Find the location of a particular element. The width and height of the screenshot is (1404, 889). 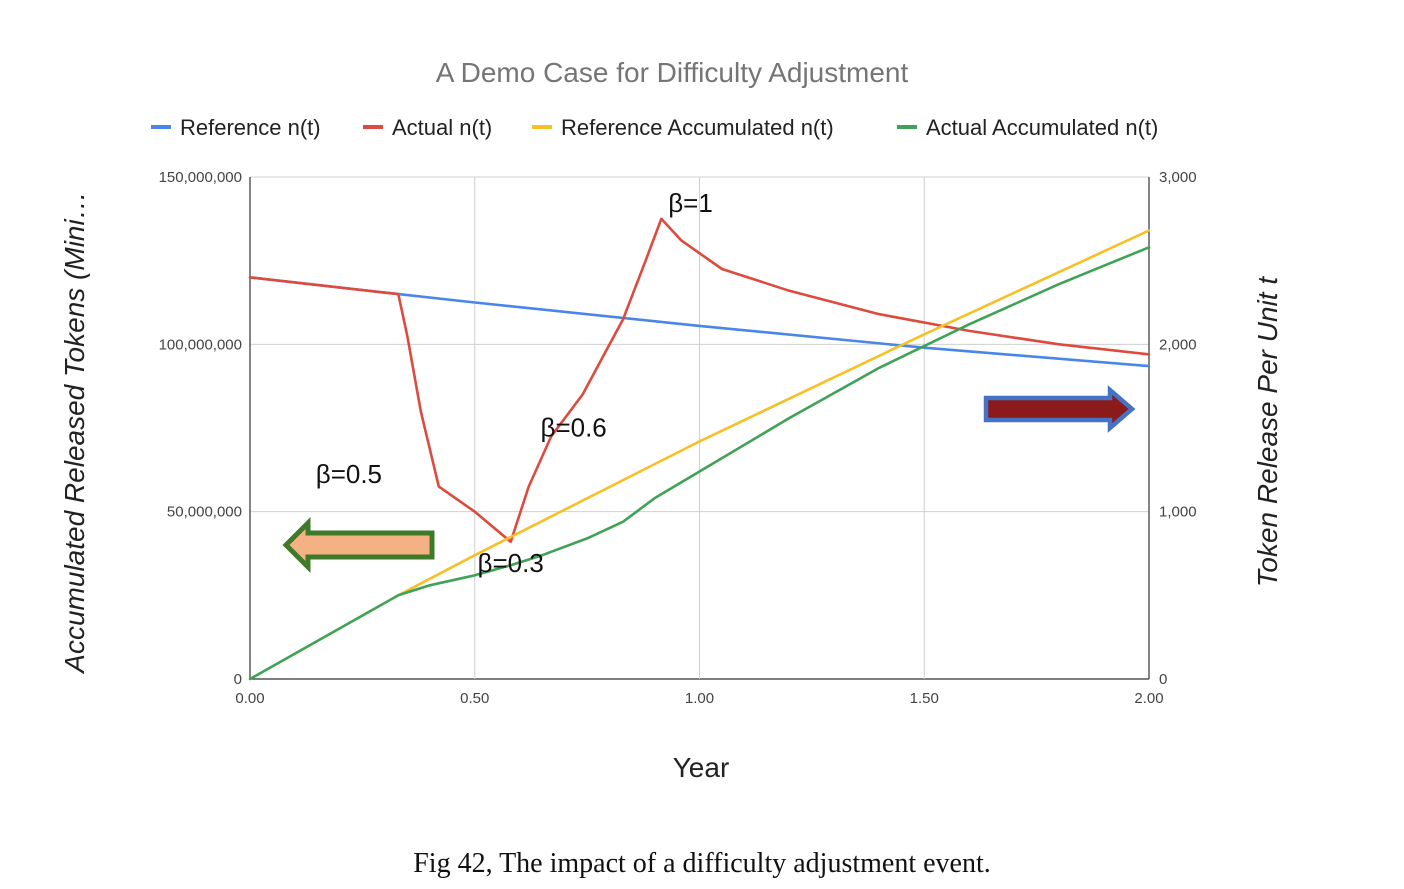

legend-item: Reference n(t) is located at coordinates (236, 127).